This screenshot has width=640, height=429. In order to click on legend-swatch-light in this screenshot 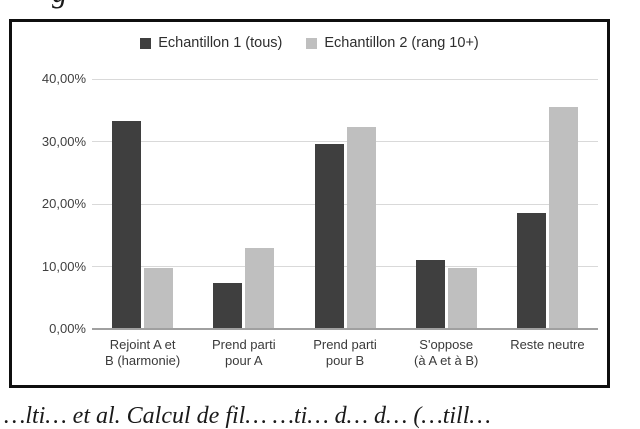, I will do `click(312, 43)`.